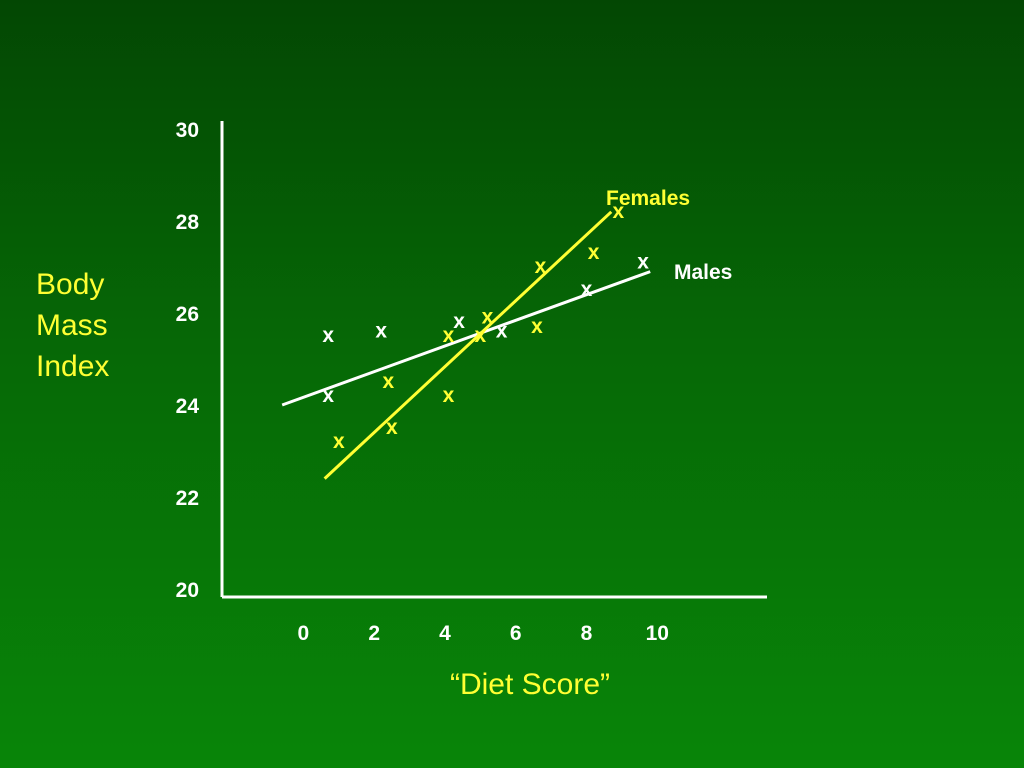 This screenshot has width=1024, height=768. I want to click on males-fit-line, so click(466, 338).